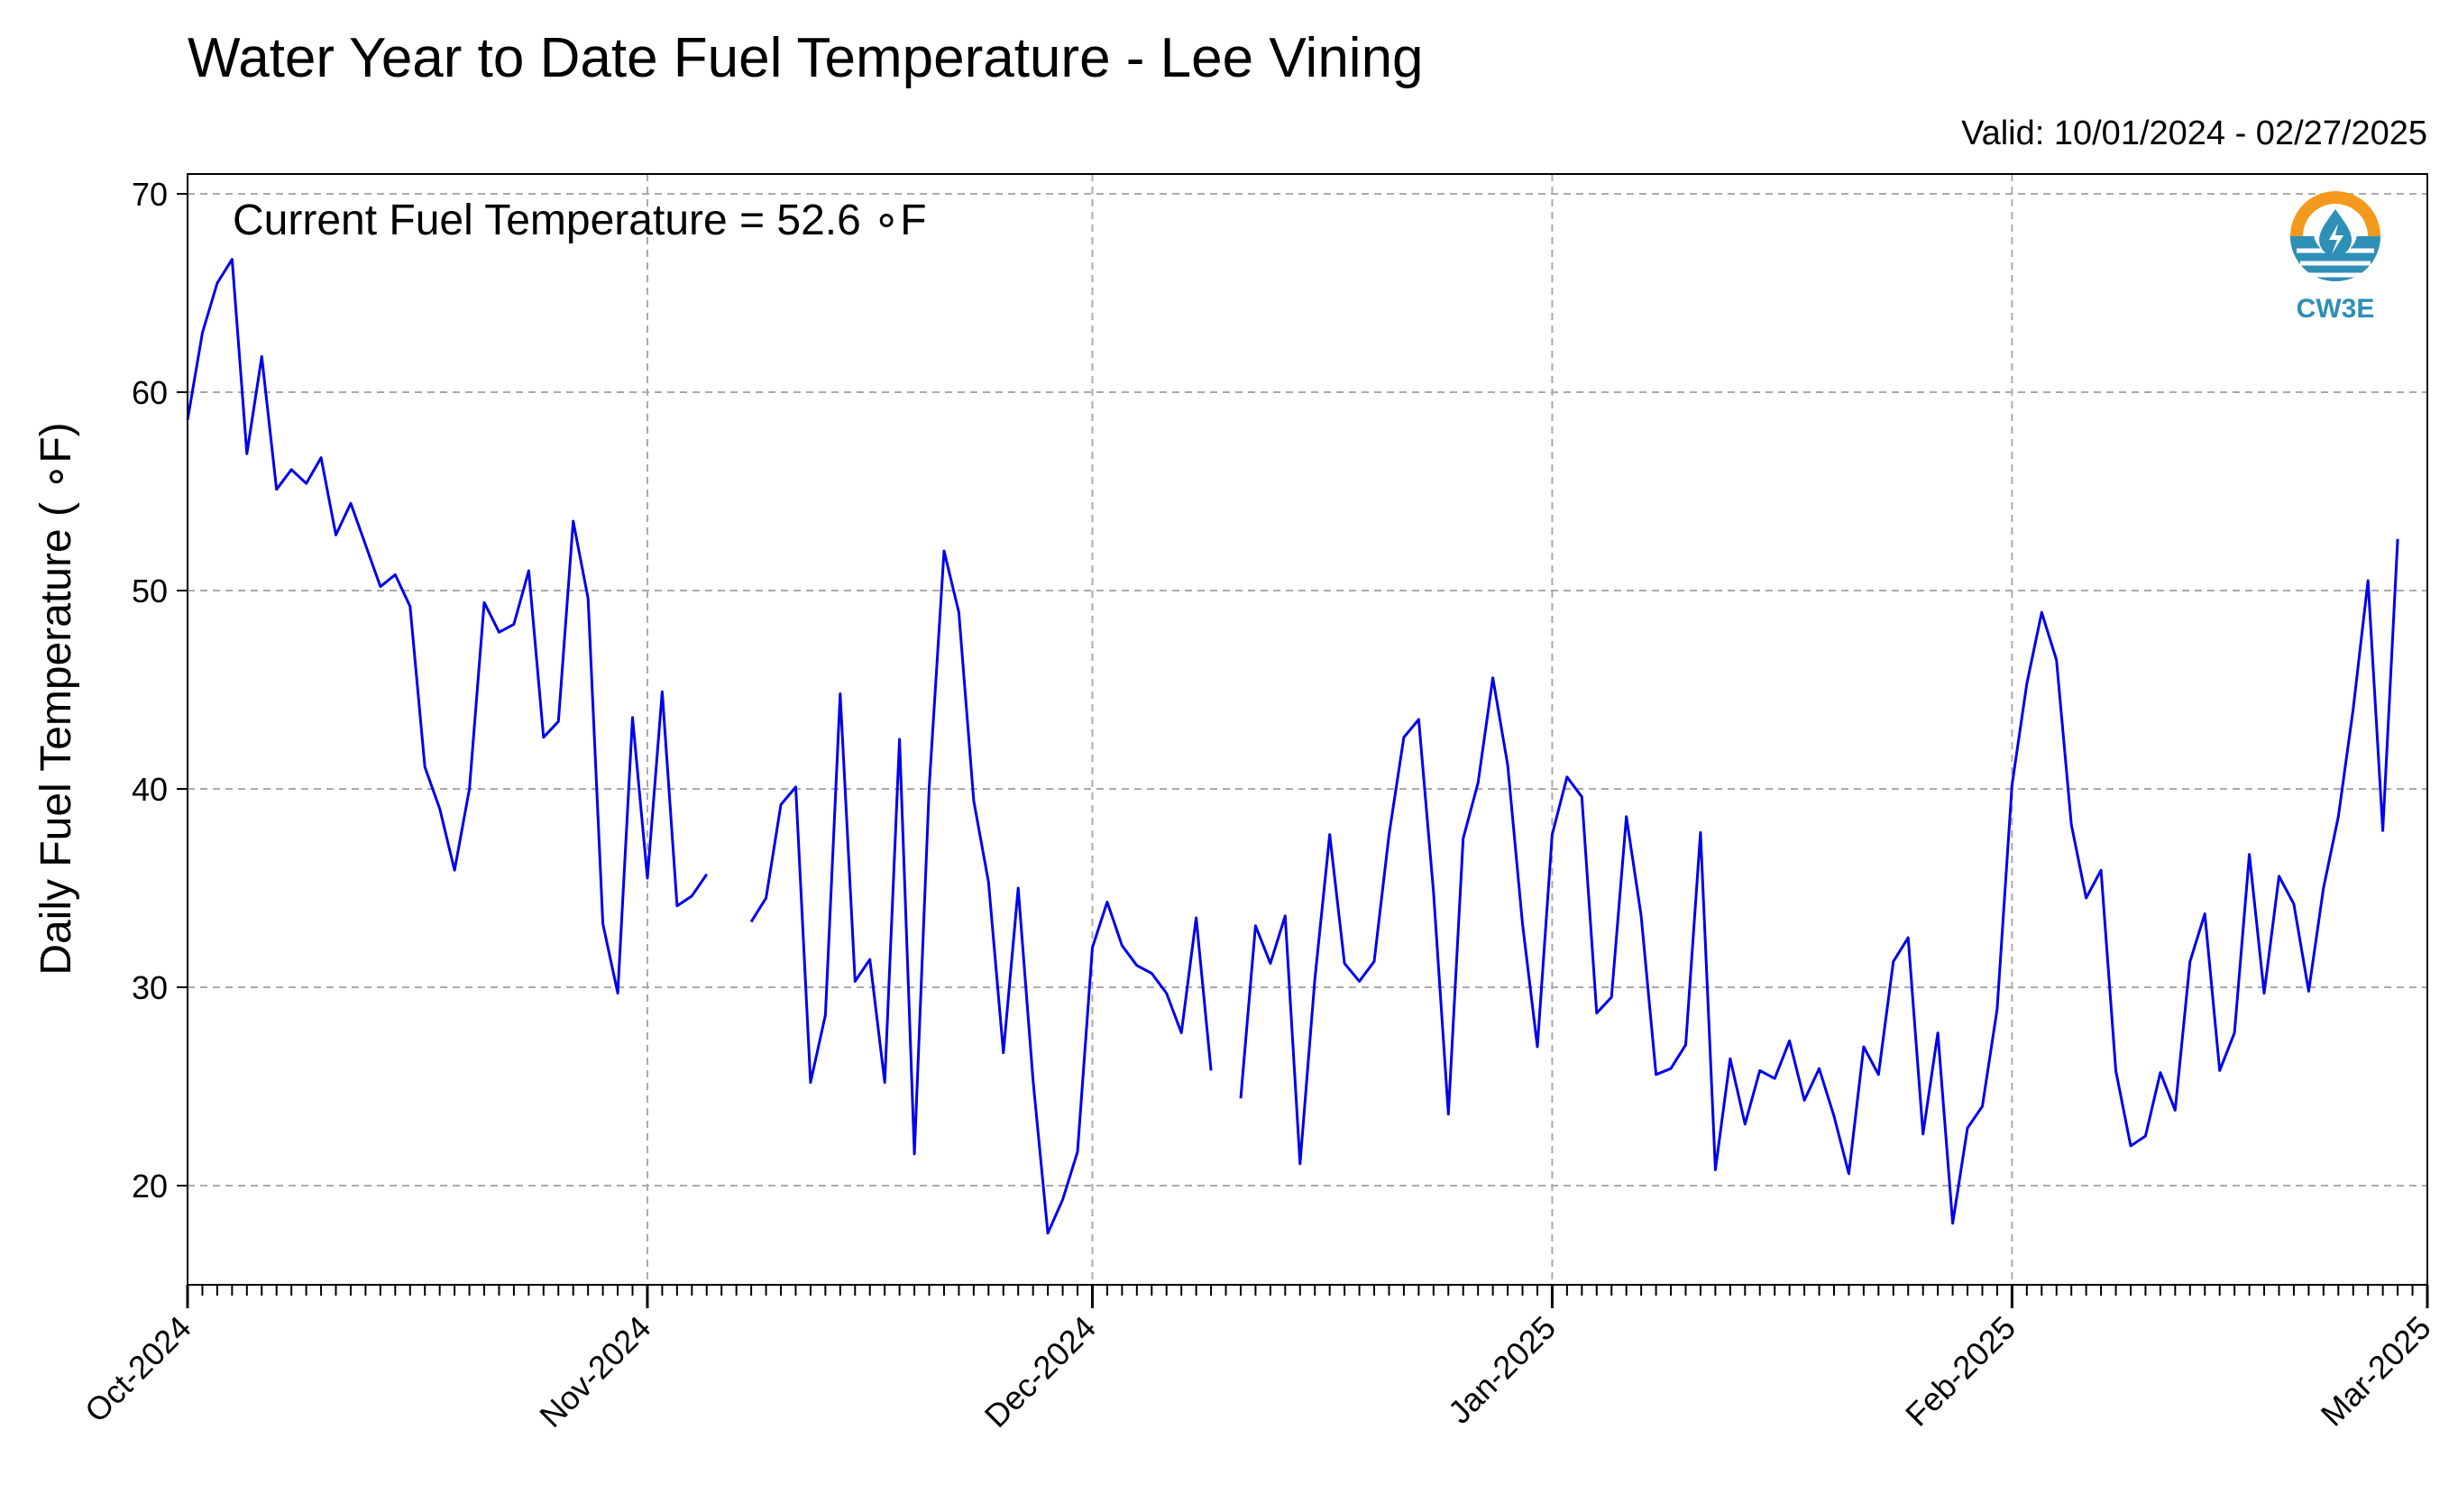  I want to click on logo-water-icon, so click(2335, 258).